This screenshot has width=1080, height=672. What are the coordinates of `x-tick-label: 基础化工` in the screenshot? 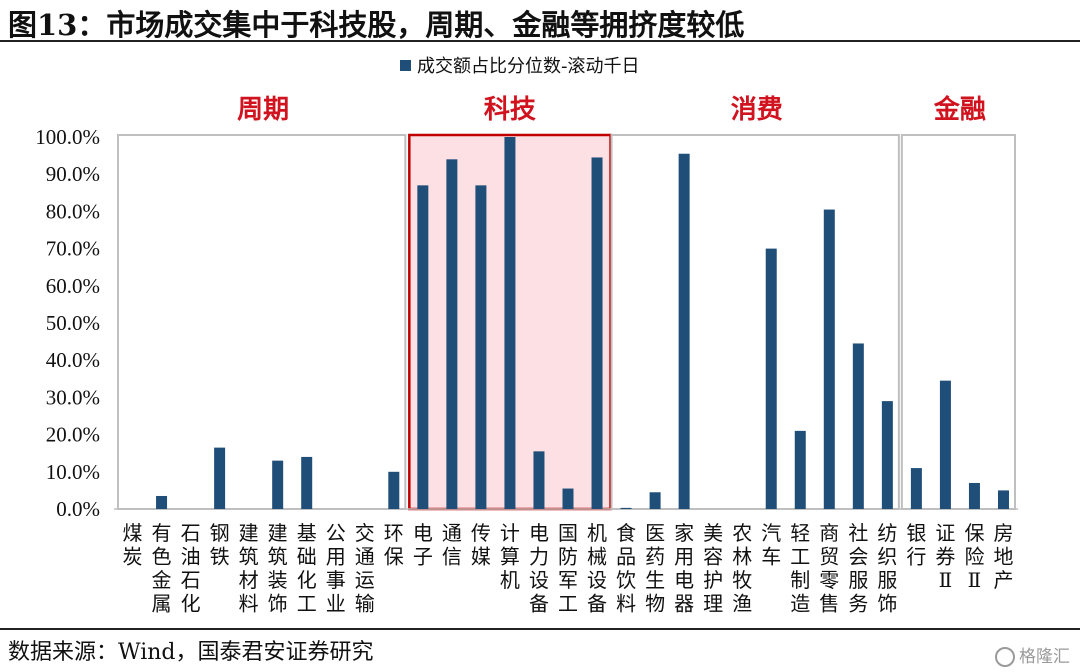 It's located at (307, 568).